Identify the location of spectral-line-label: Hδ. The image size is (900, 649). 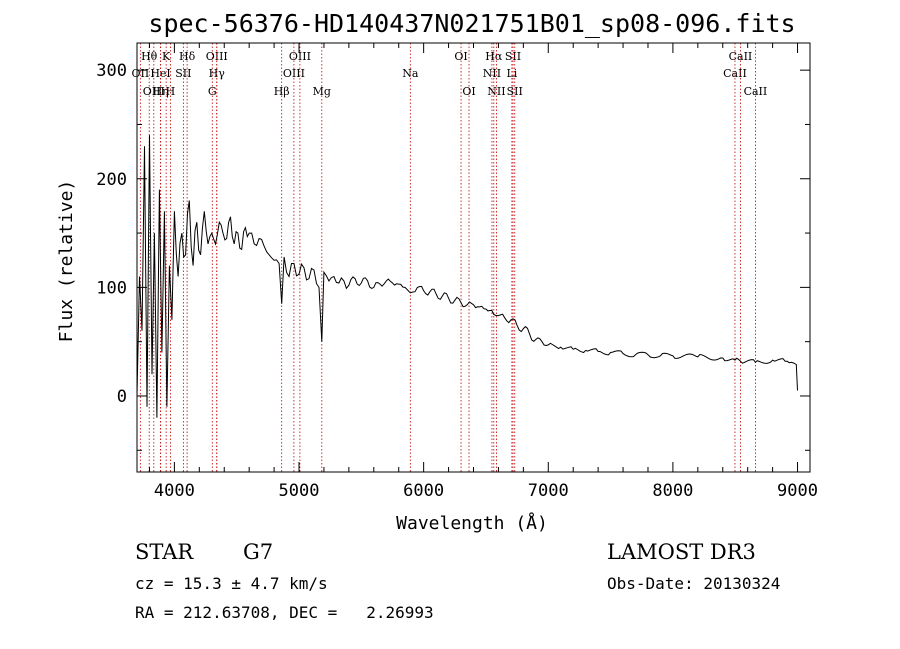
(187, 56).